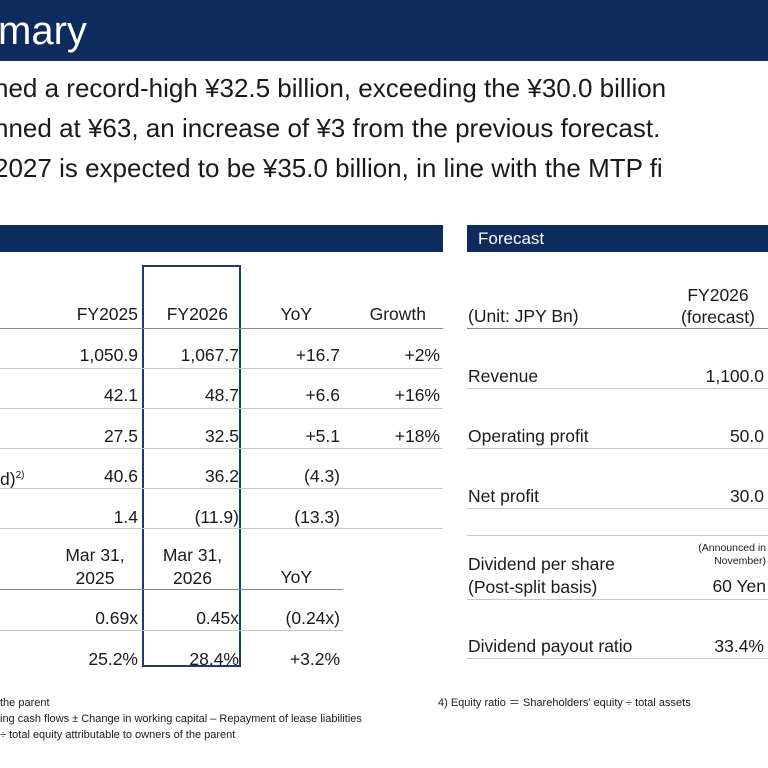 This screenshot has height=768, width=768. Describe the element at coordinates (95, 555) in the screenshot. I see `bs-header-2025-line1: Mar 31,` at that location.